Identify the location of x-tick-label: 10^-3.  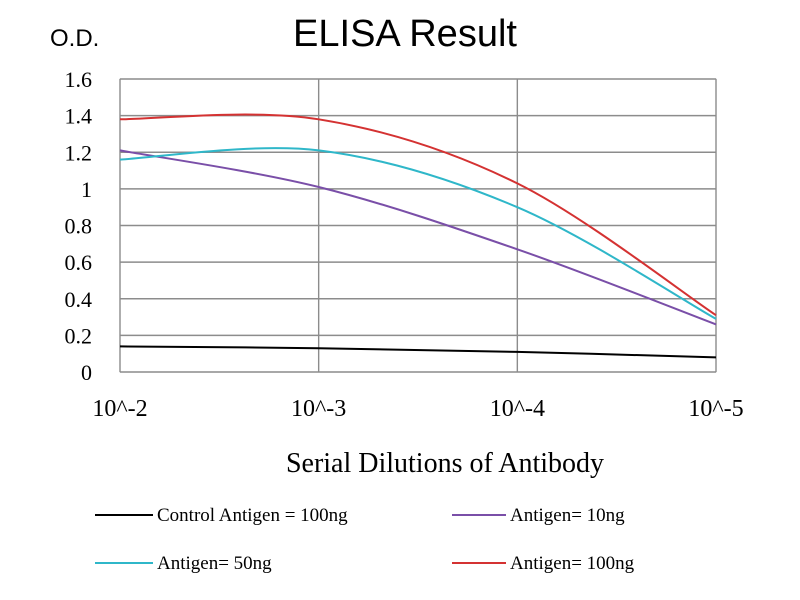
(318, 409).